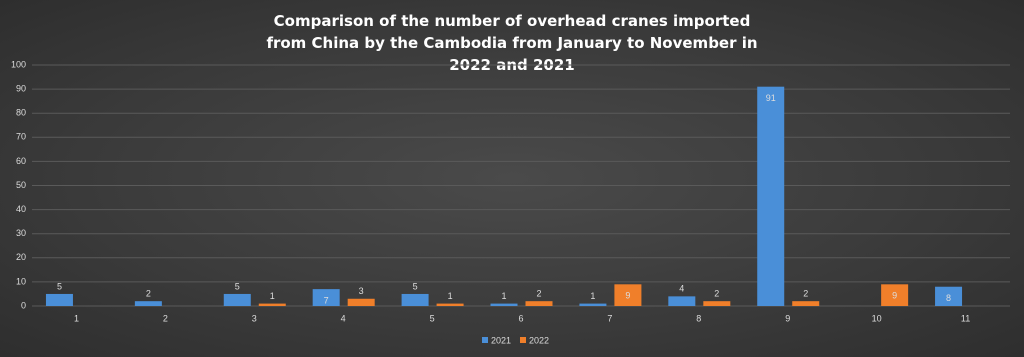 This screenshot has height=357, width=1024. What do you see at coordinates (21, 113) in the screenshot?
I see `y-tick-label: 80` at bounding box center [21, 113].